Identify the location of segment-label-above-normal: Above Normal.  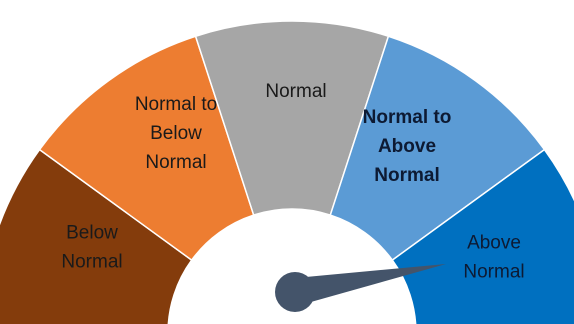
(493, 258).